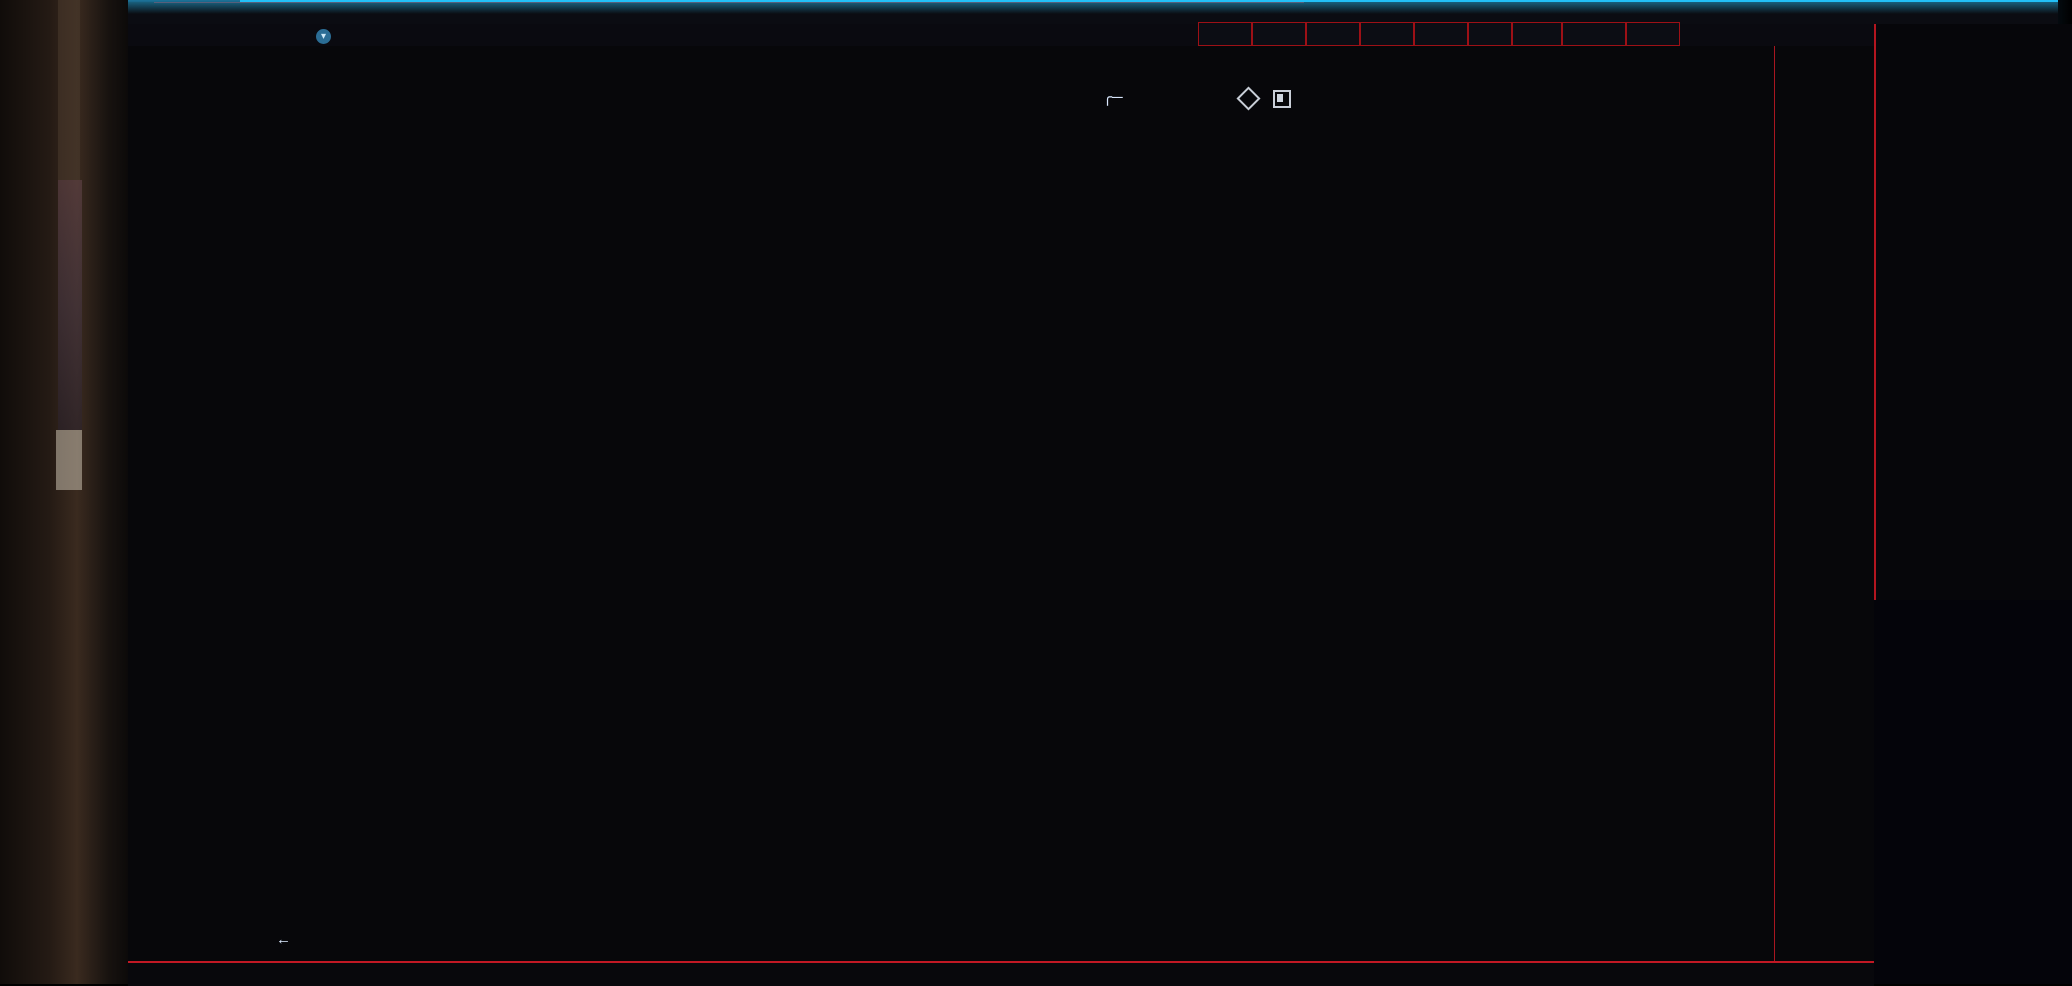 The height and width of the screenshot is (986, 2072). What do you see at coordinates (1113, 97) in the screenshot?
I see `high-annotation-arrow: ╭─` at bounding box center [1113, 97].